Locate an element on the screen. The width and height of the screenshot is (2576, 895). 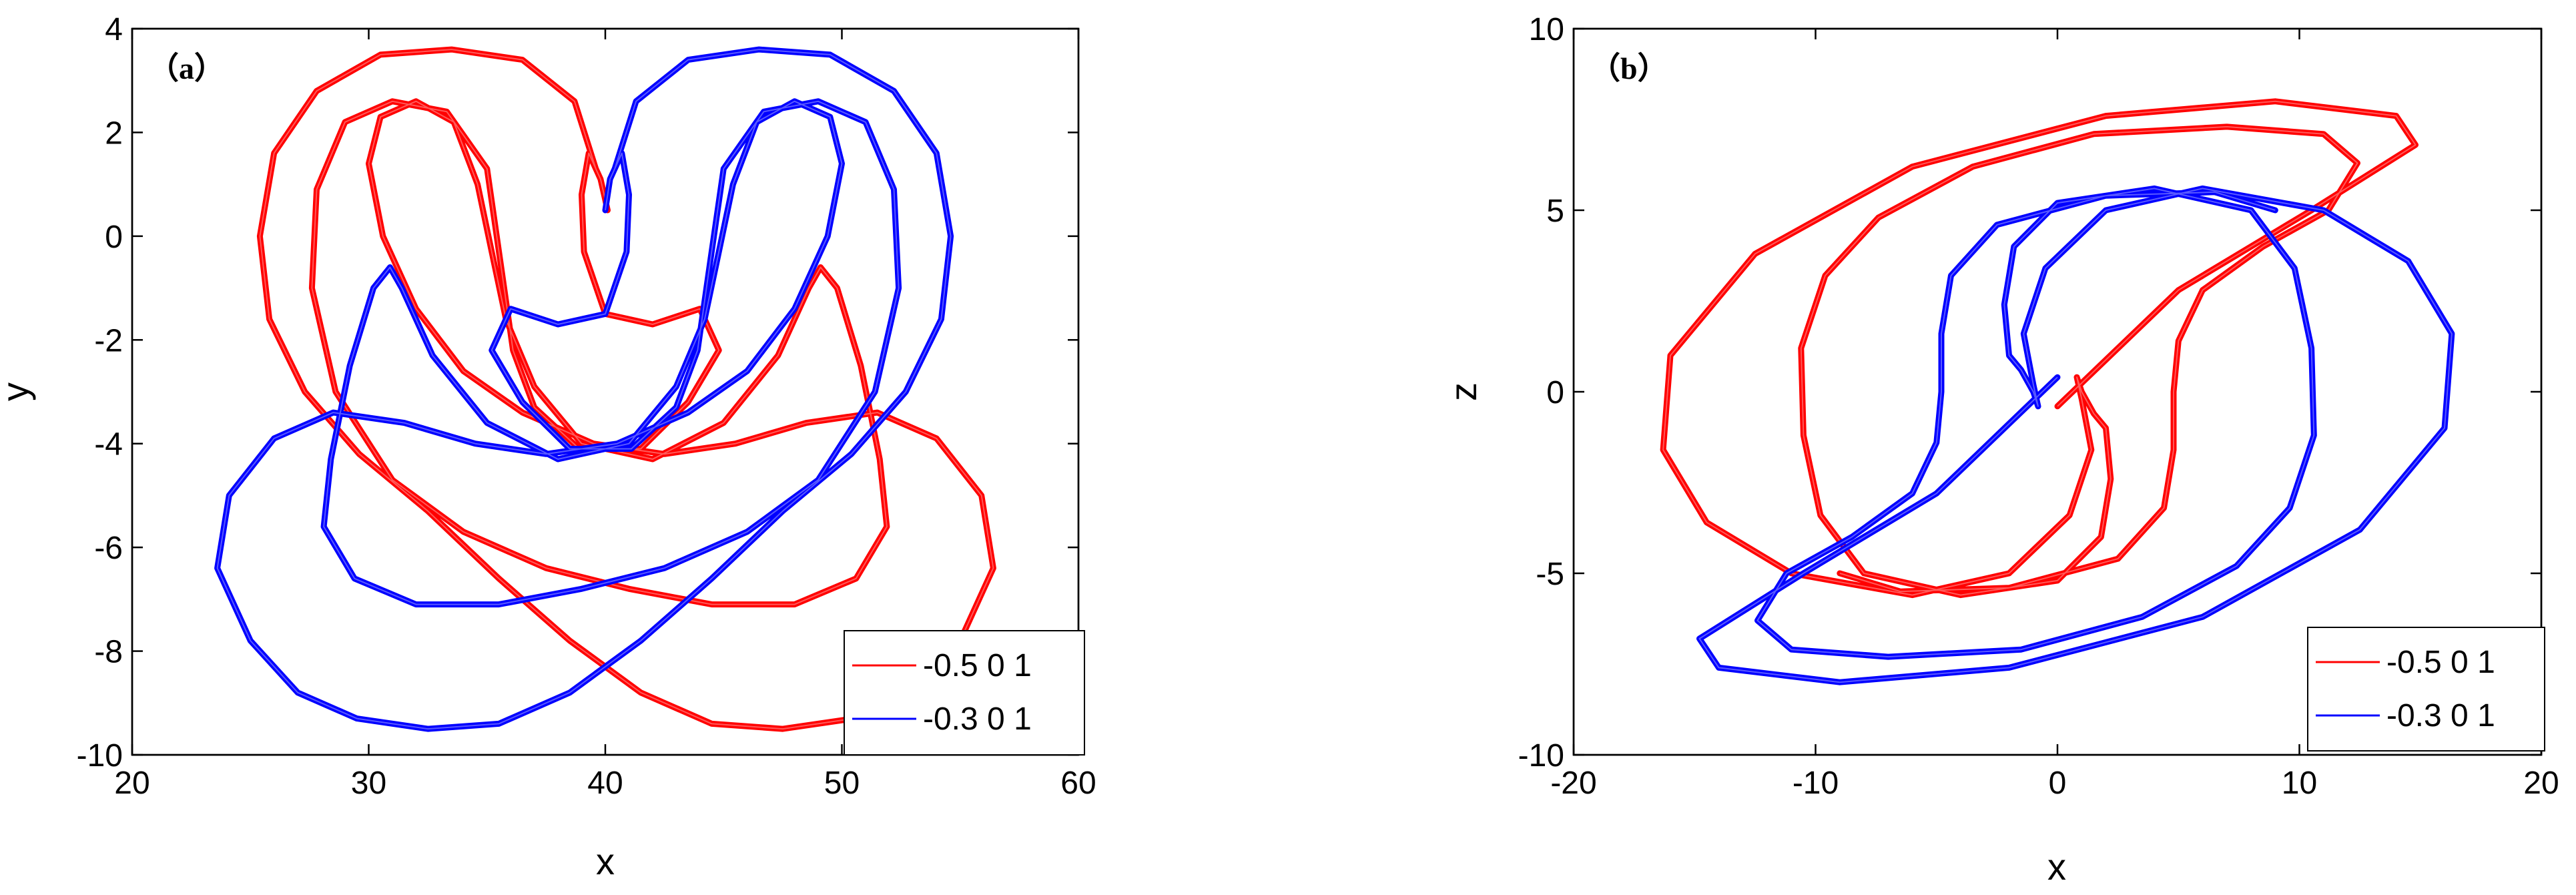
x-tick-label: 10 is located at coordinates (2299, 784).